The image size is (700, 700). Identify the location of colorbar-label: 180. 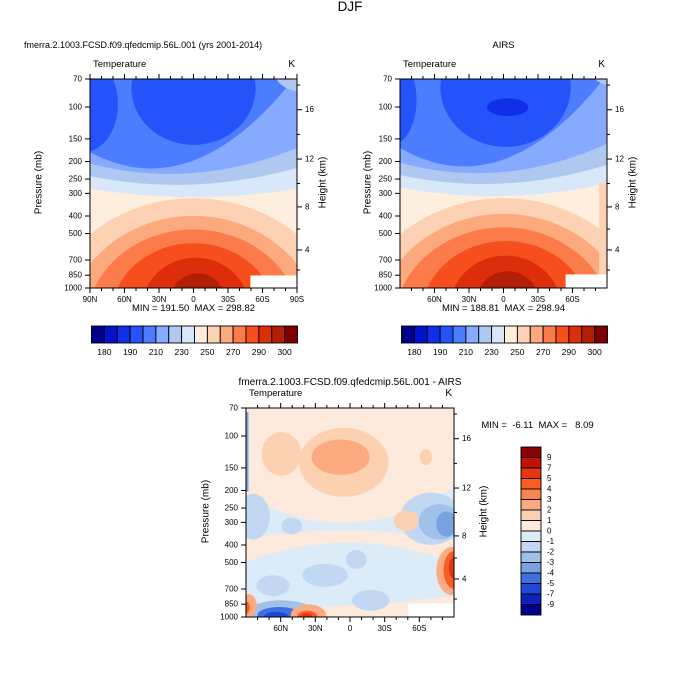
(414, 352).